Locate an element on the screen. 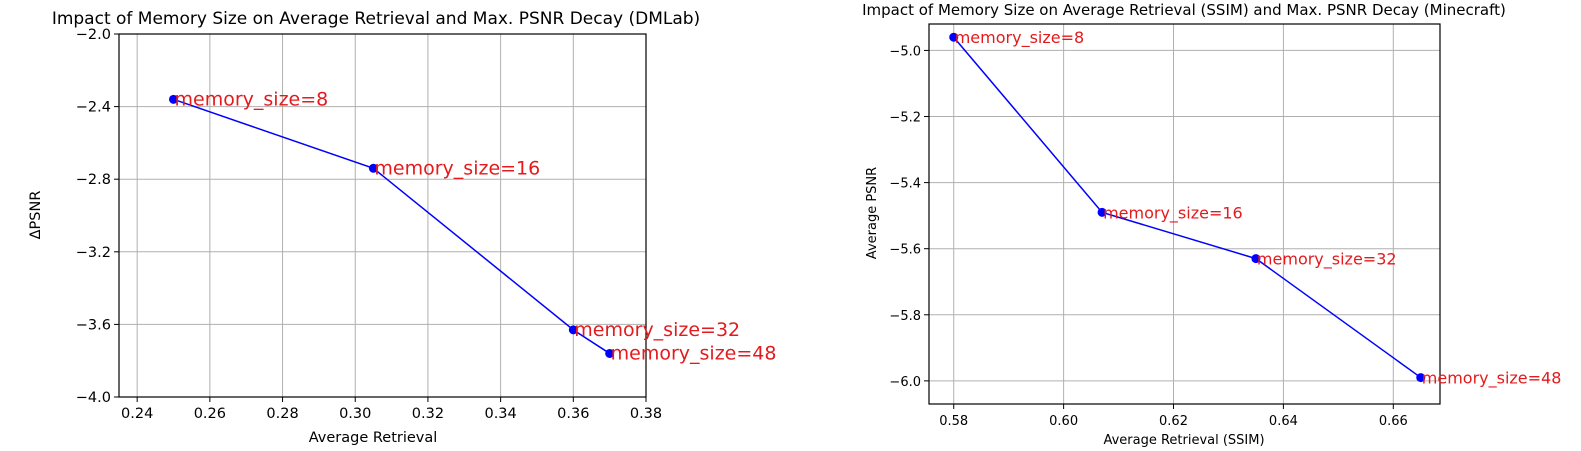 The height and width of the screenshot is (451, 1581). x-axis-label: Average Retrieval is located at coordinates (373, 438).